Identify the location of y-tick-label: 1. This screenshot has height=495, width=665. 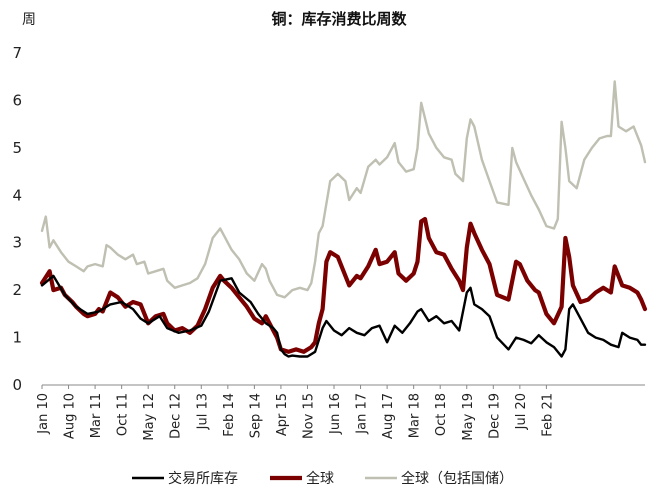
(17, 338).